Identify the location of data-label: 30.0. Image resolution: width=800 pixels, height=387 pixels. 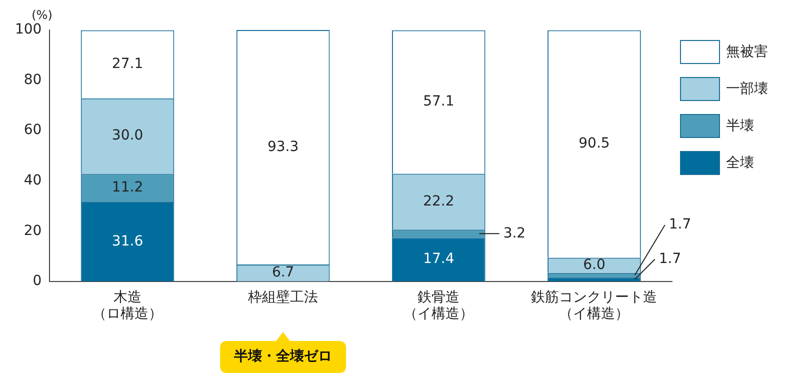
(128, 136).